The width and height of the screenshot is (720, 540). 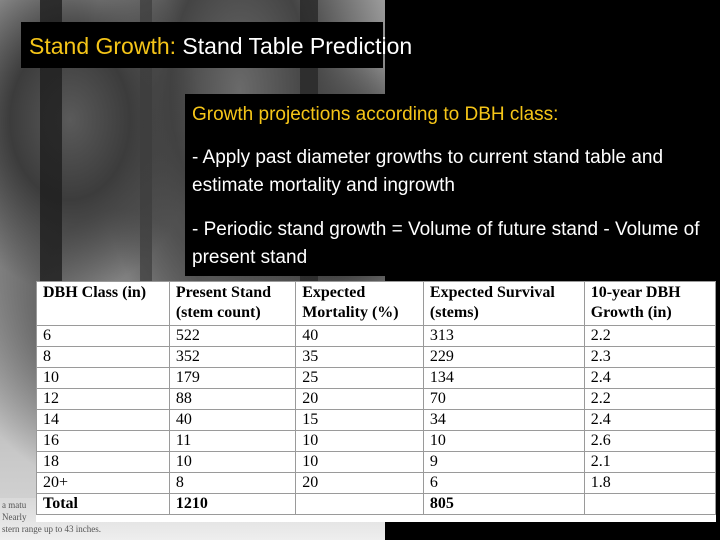 I want to click on total-mortality, so click(x=359, y=504).